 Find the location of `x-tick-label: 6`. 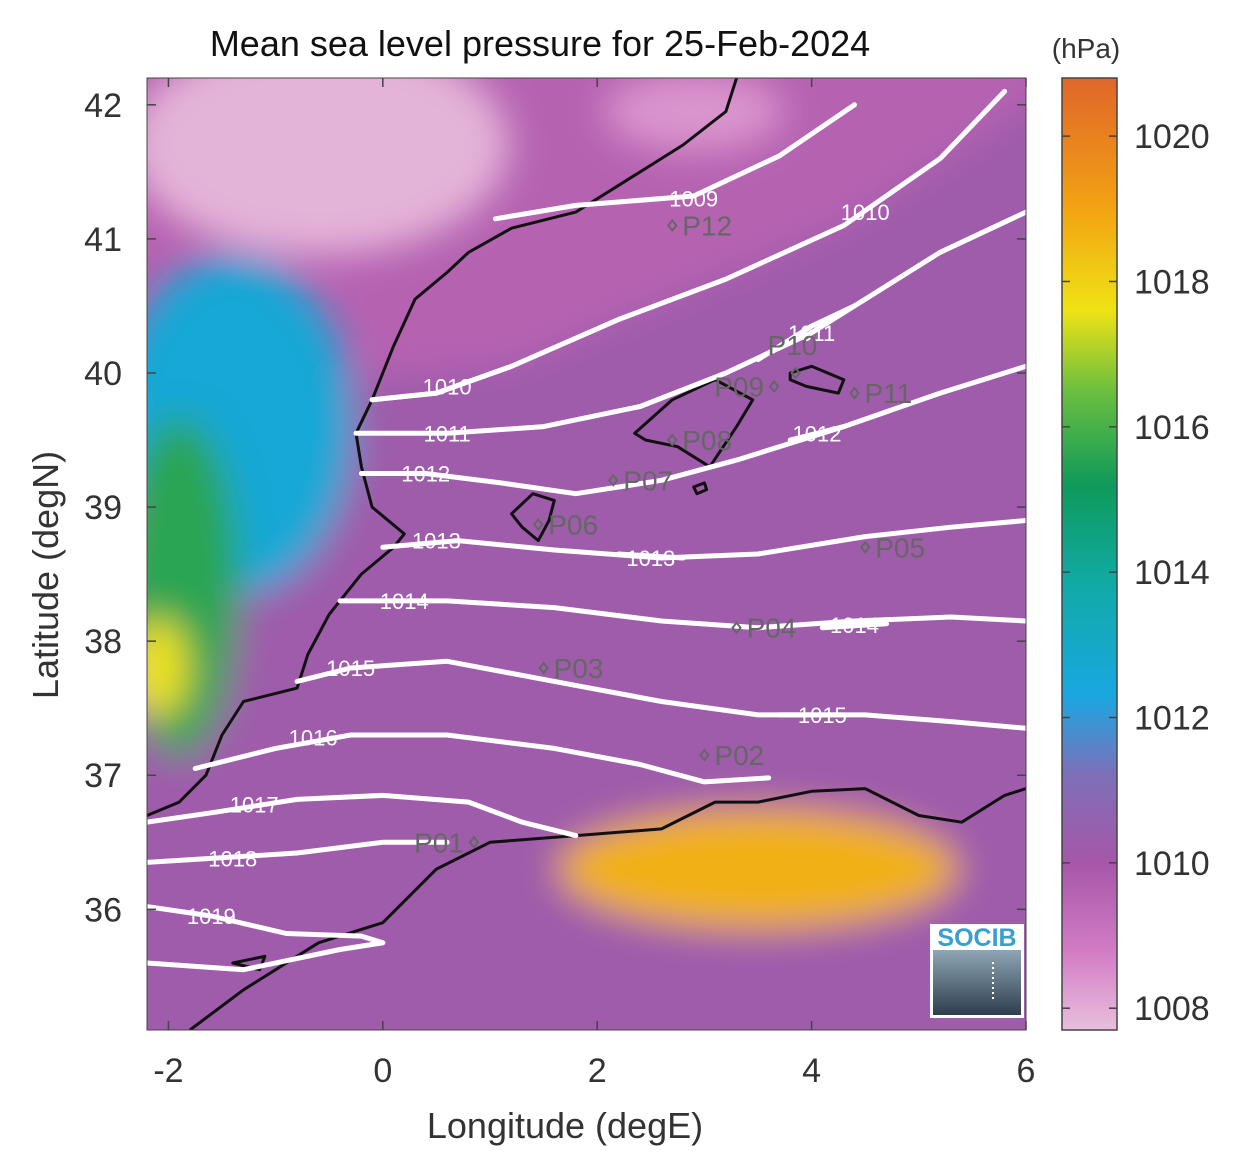

x-tick-label: 6 is located at coordinates (1026, 1071).